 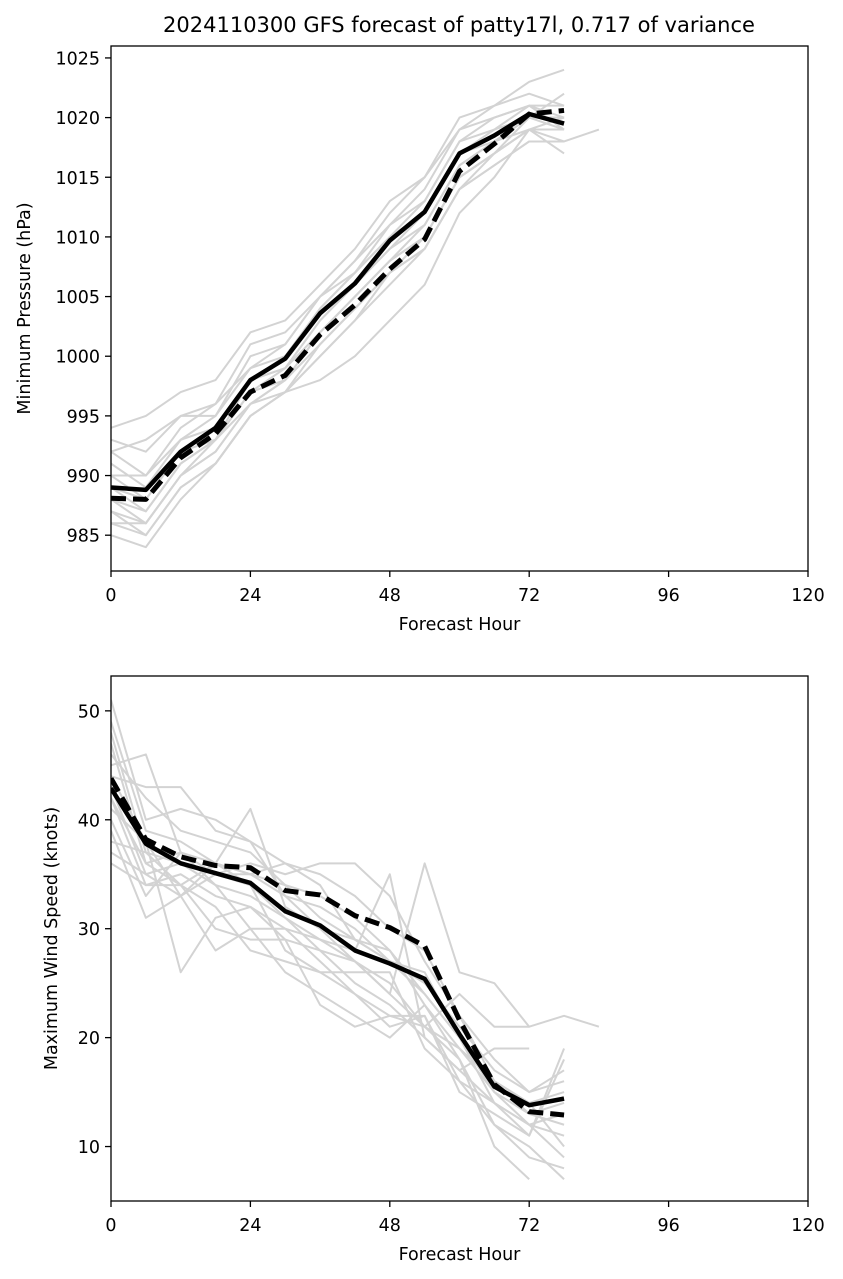 I want to click on pressure-y-tick-label-1015: 1015, so click(x=77, y=179).